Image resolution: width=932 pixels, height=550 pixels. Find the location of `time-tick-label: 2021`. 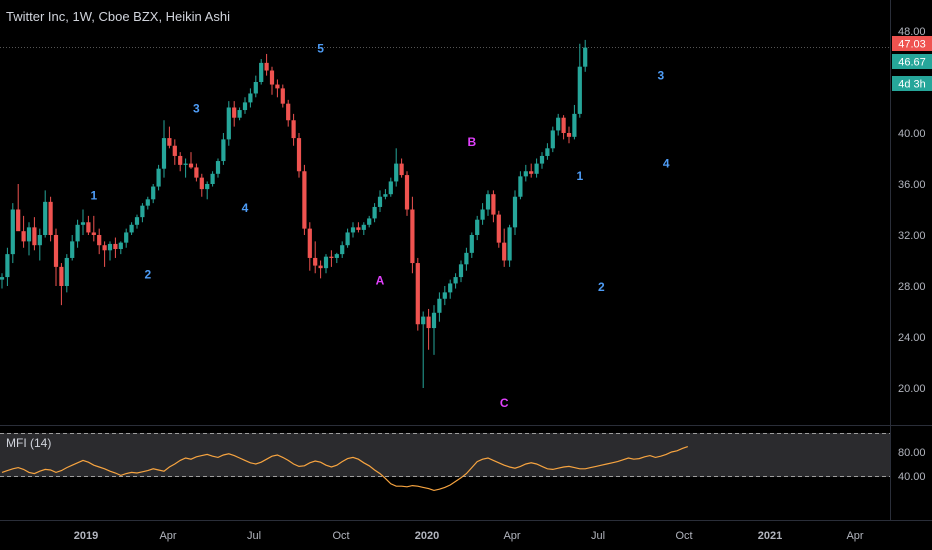

time-tick-label: 2021 is located at coordinates (770, 536).